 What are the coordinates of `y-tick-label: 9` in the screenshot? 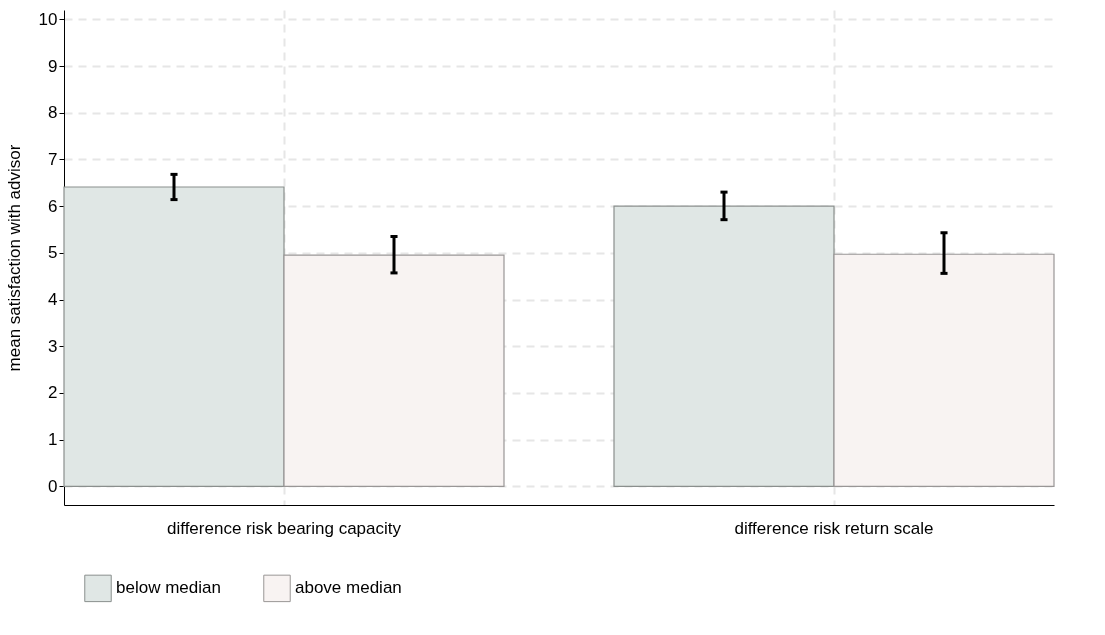 It's located at (53, 66).